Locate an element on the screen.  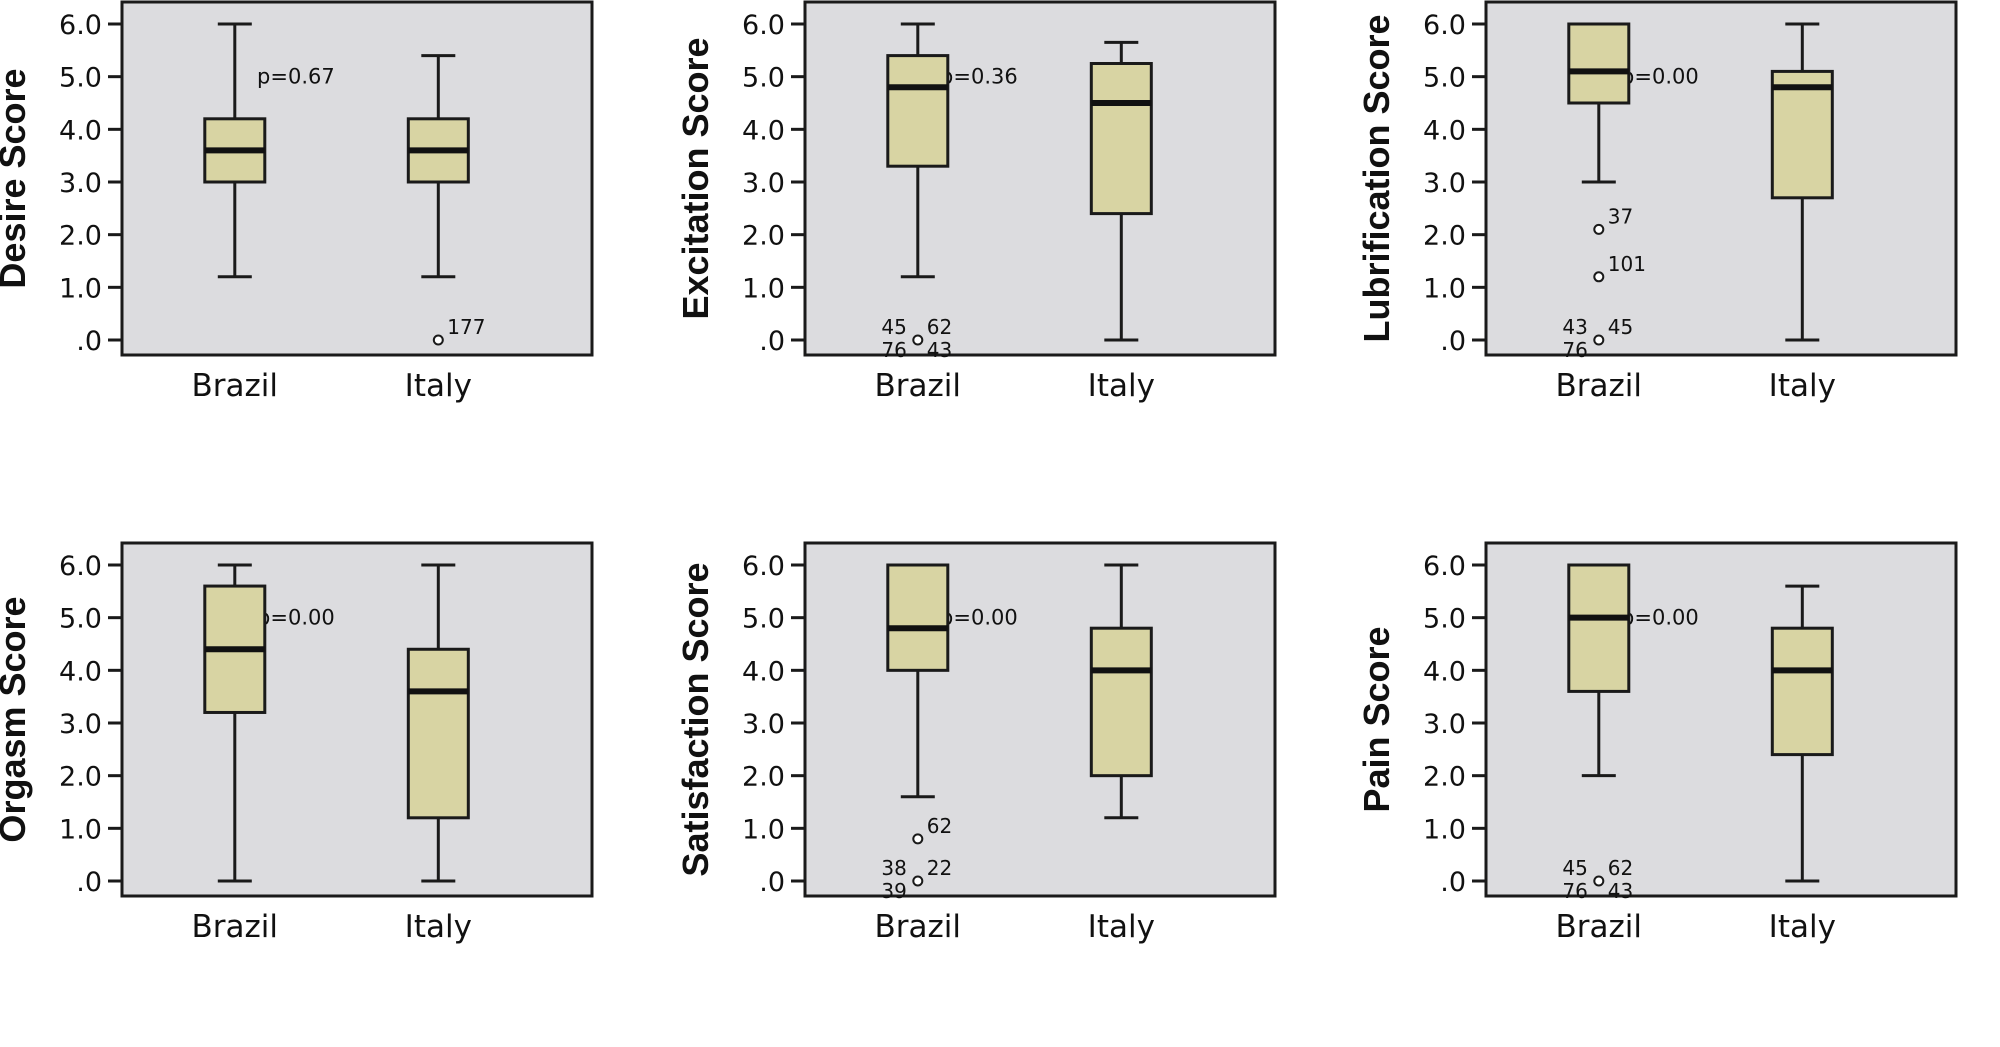
y-axis-title: Desire Score is located at coordinates (16, 178).